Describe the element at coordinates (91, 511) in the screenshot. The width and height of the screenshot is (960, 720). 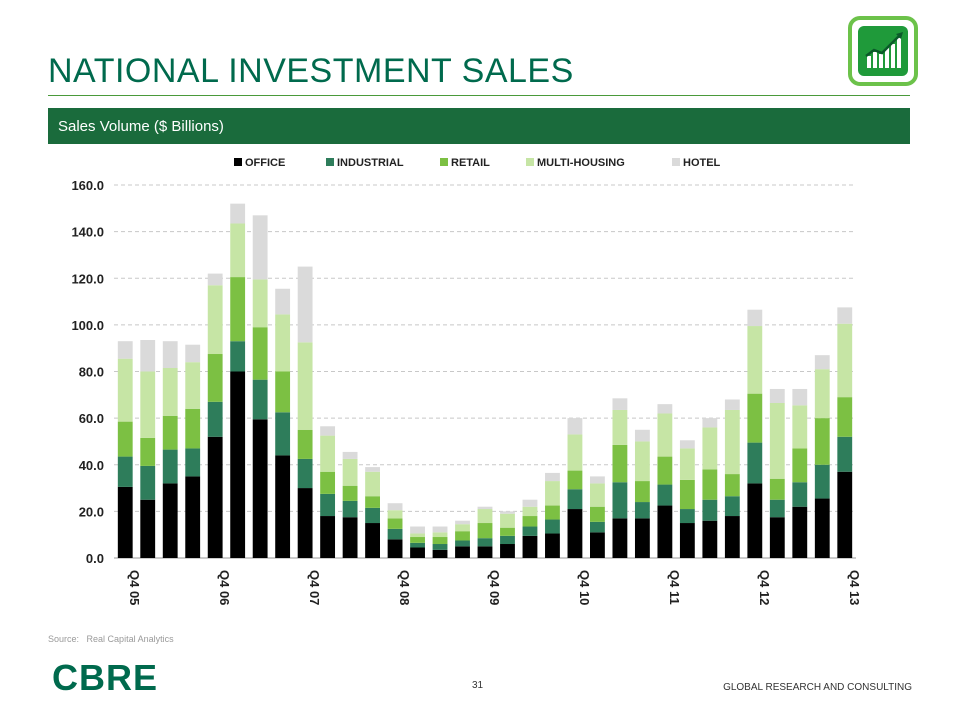
I see `y-tick-label: 20.0` at that location.